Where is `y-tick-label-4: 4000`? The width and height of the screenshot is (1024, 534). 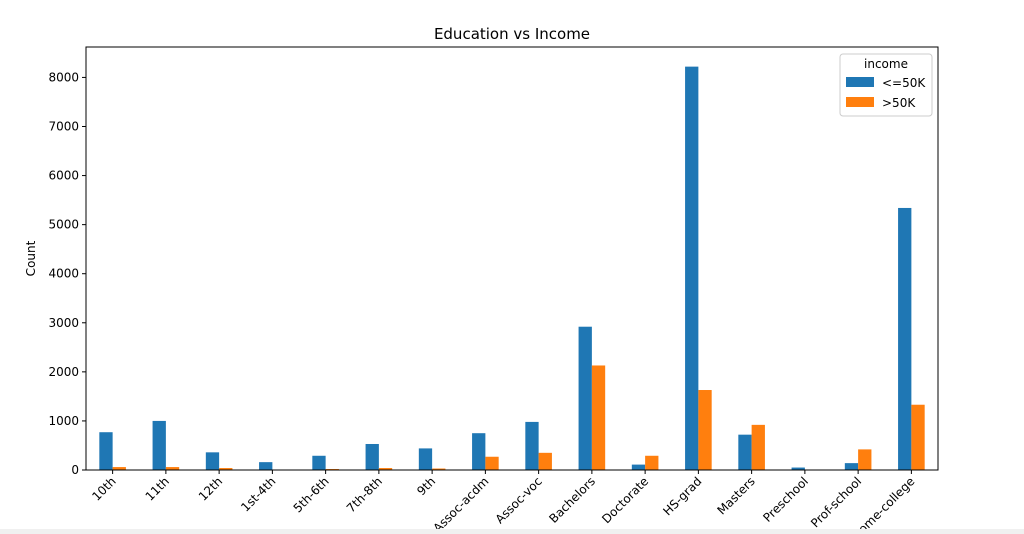
y-tick-label-4: 4000 is located at coordinates (63, 274).